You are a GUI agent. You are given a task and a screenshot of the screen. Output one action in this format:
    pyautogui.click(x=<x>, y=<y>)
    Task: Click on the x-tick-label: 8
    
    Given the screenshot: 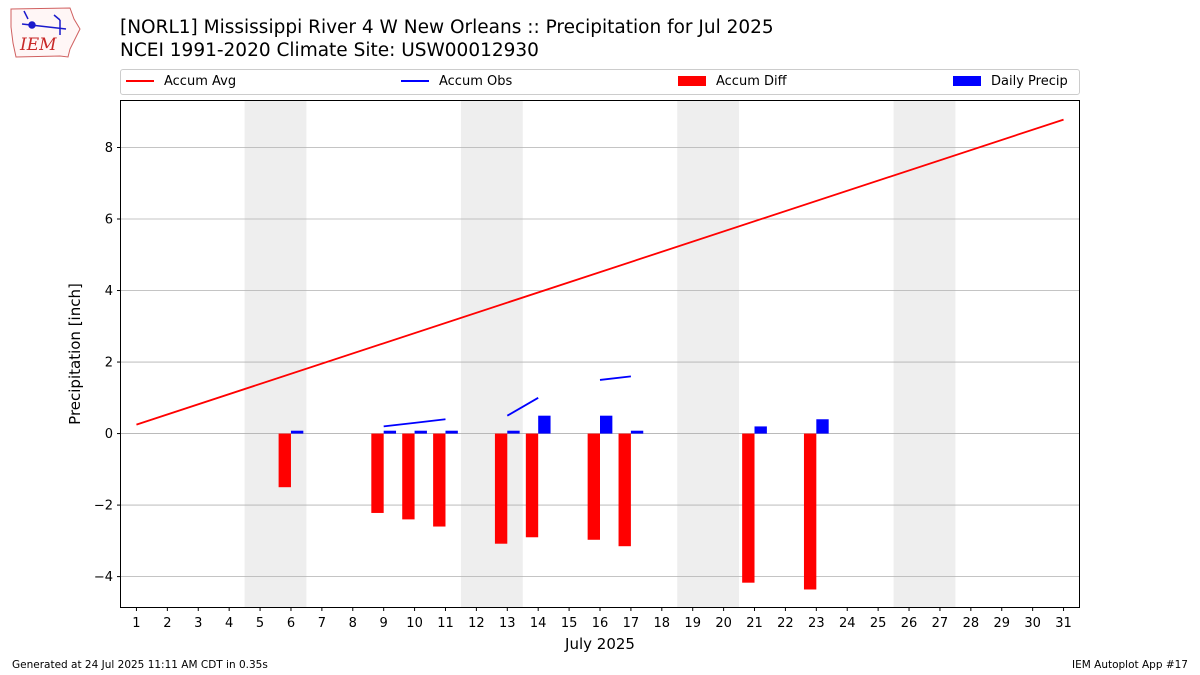 What is the action you would take?
    pyautogui.click(x=353, y=623)
    